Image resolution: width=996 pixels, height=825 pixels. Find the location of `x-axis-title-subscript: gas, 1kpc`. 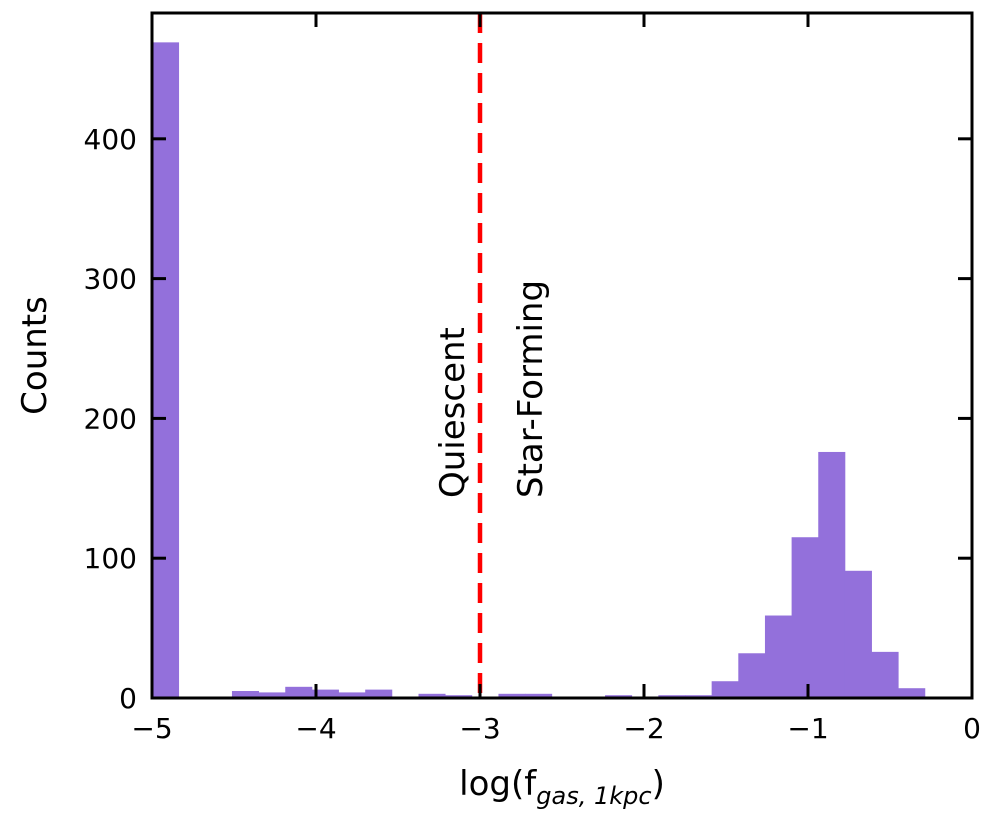

x-axis-title-subscript: gas, 1kpc is located at coordinates (593, 796).